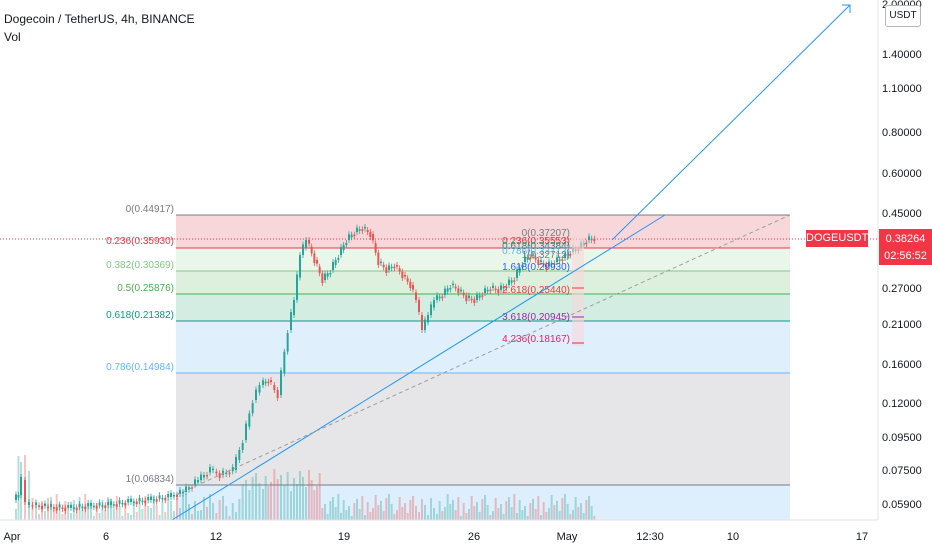 Image resolution: width=932 pixels, height=550 pixels. I want to click on fib-ext-label-0786: 0.786(0.33712), so click(536, 251).